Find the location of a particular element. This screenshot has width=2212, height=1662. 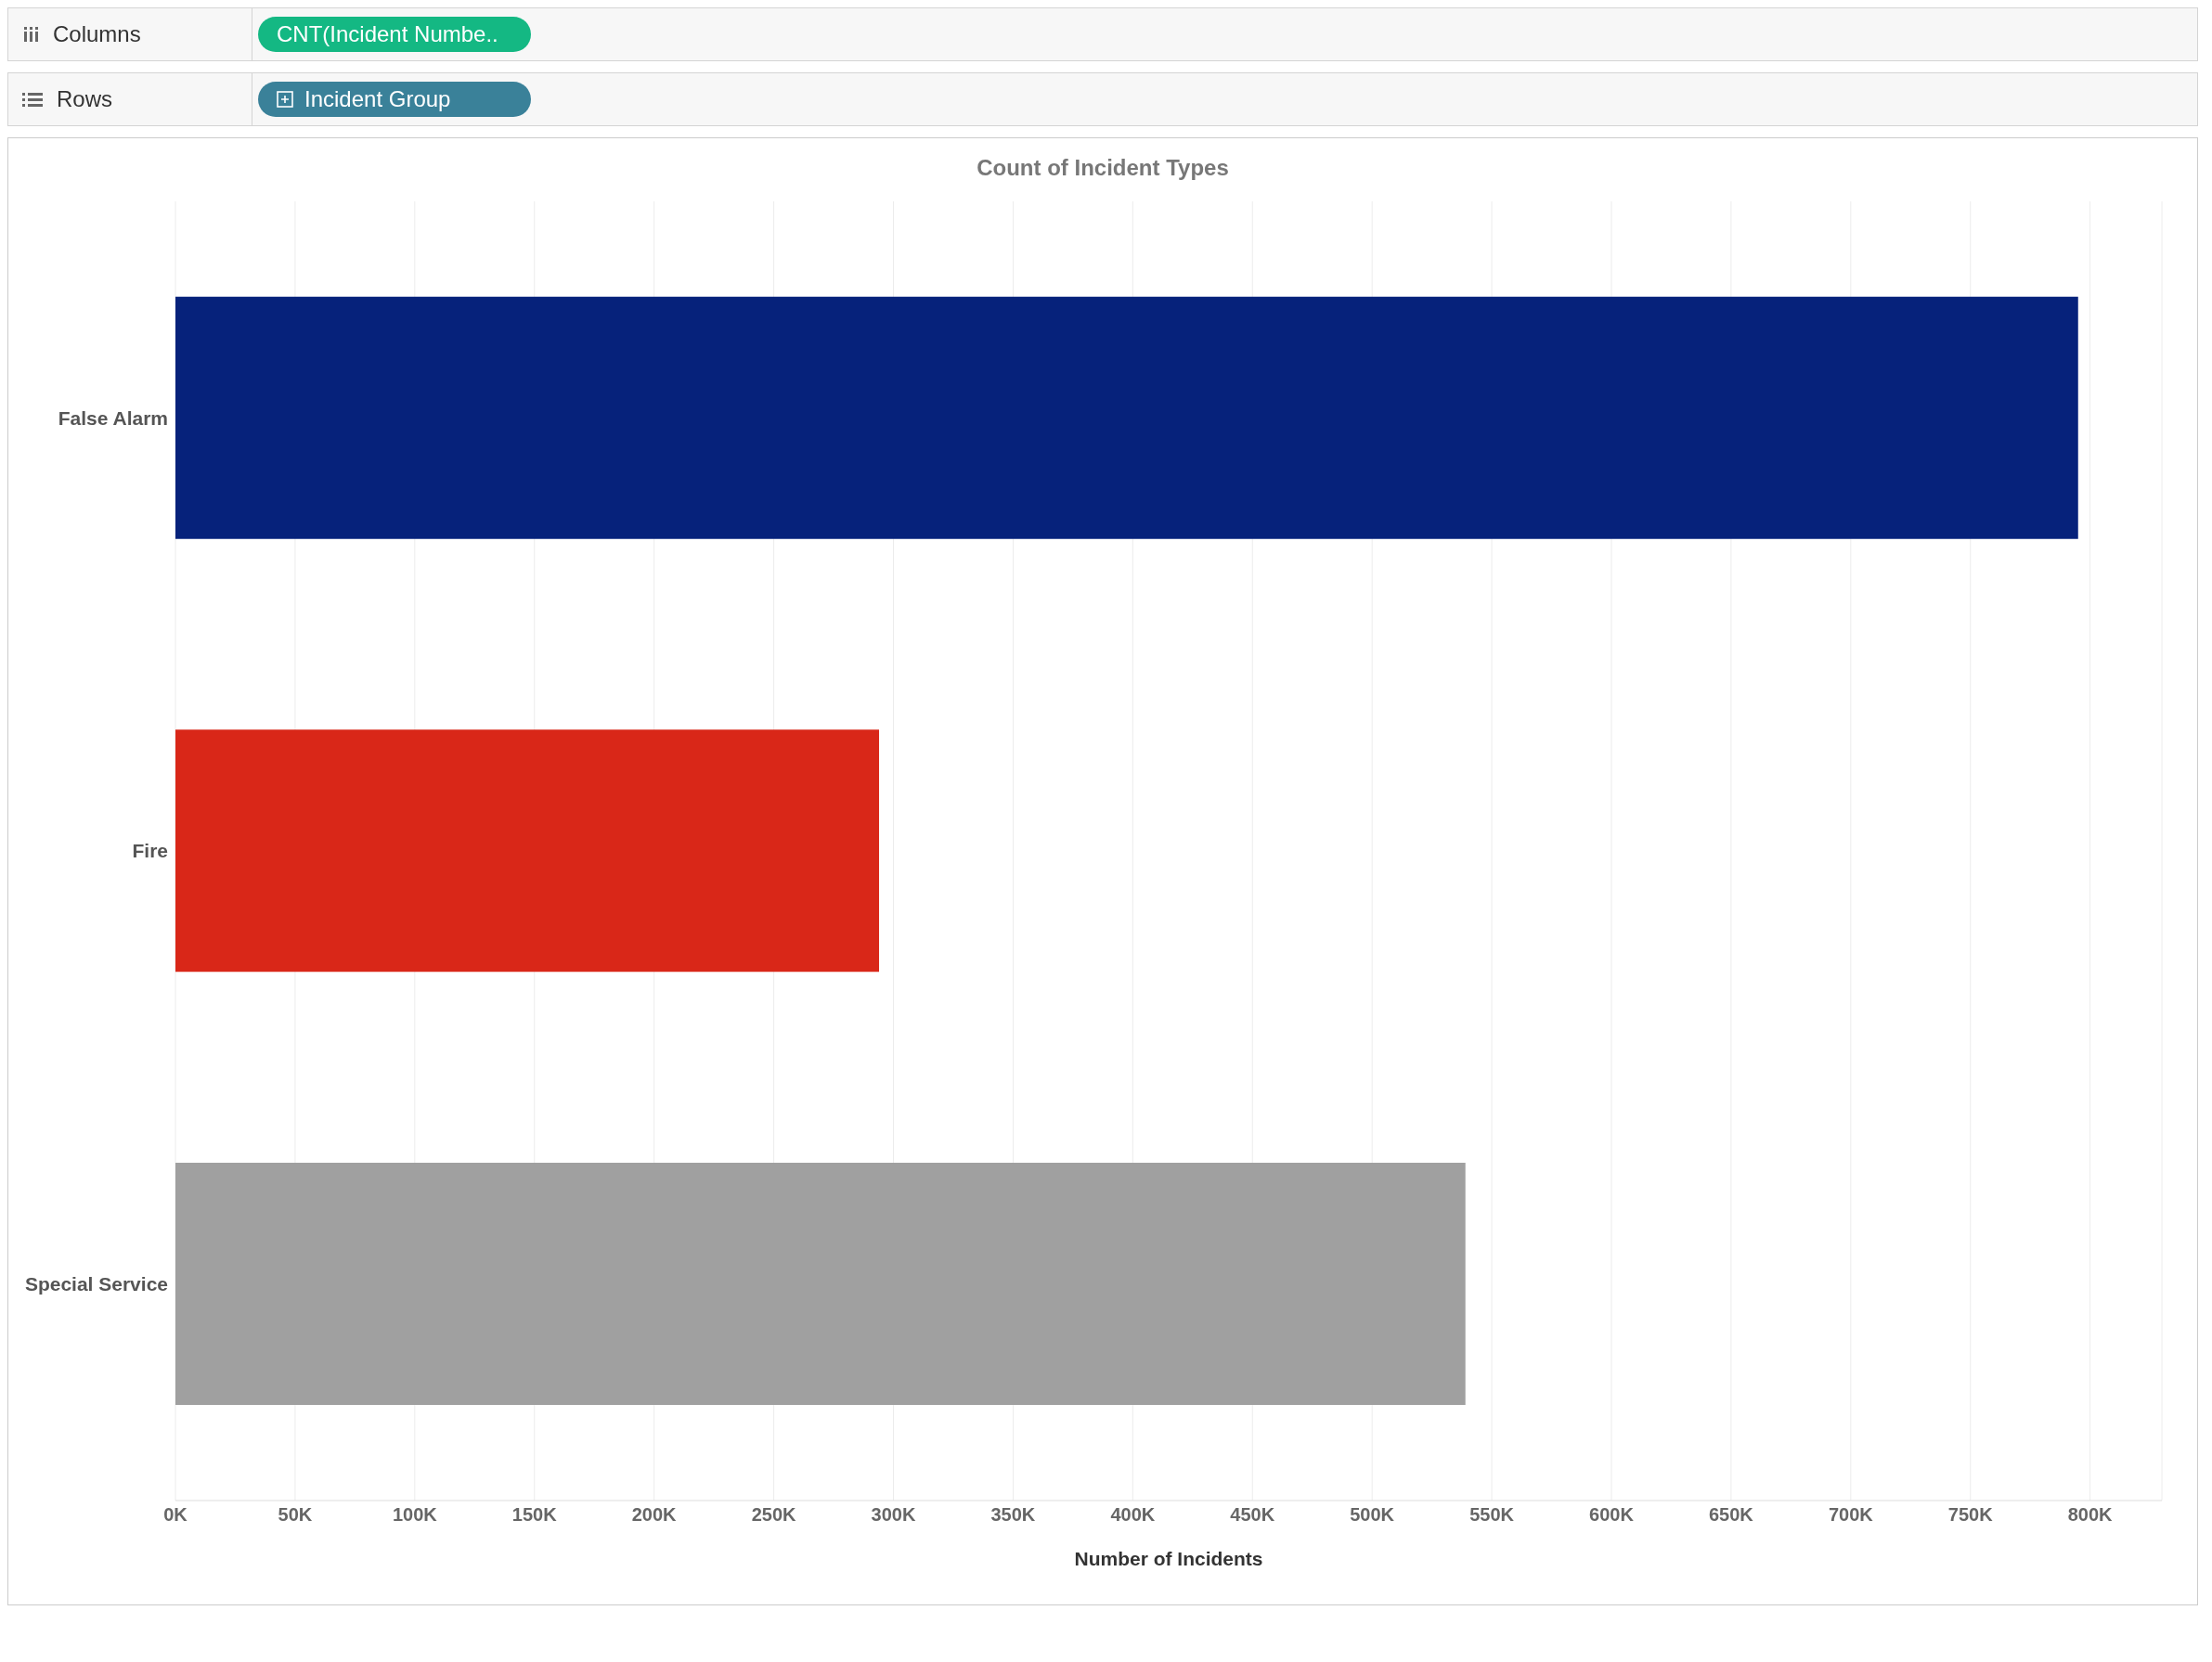

y-tick-label: Fire is located at coordinates (150, 851).